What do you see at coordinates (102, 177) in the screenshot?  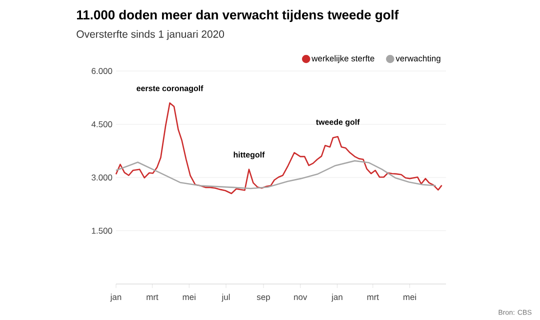 I see `y-tick-label: 3.000` at bounding box center [102, 177].